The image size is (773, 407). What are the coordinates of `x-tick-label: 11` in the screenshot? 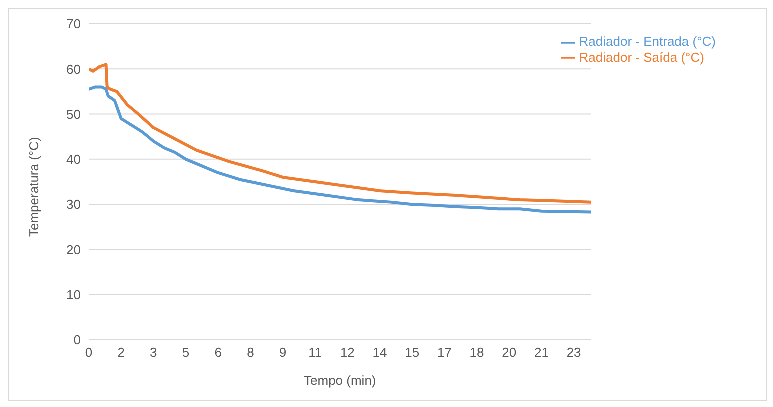 It's located at (315, 352).